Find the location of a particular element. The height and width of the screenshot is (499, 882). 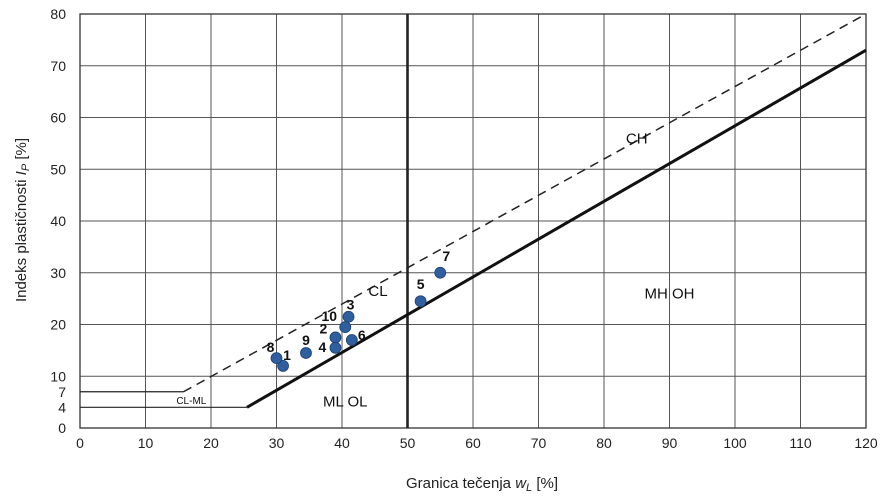

x-tick-label: 70 is located at coordinates (539, 443).